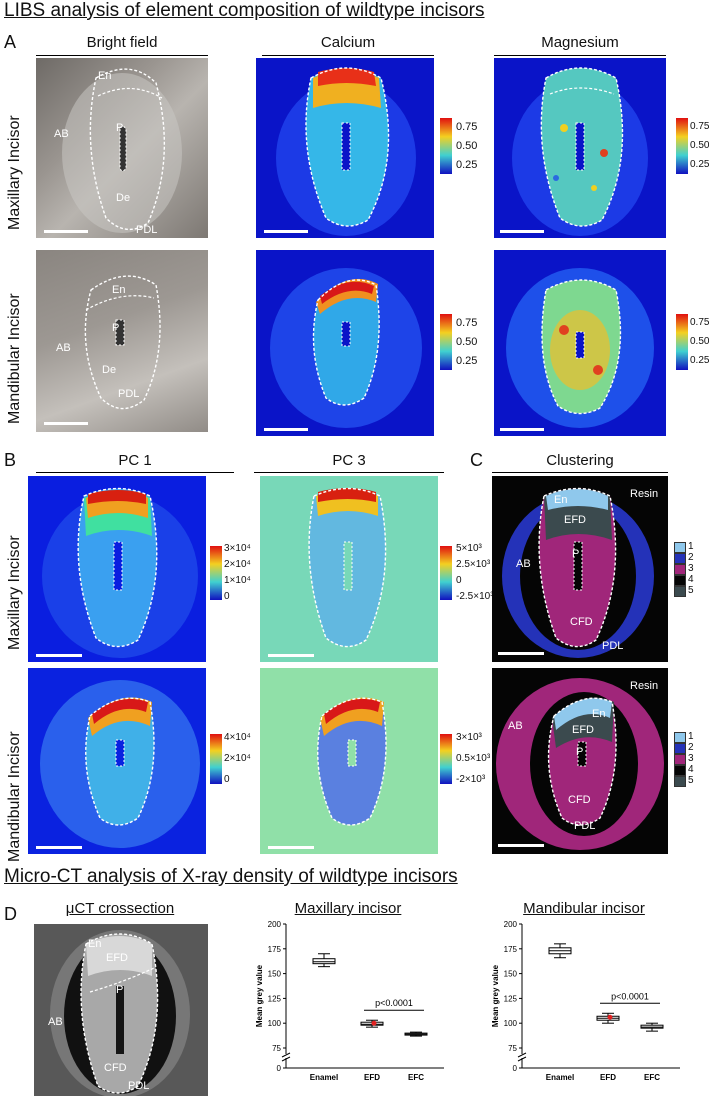 The height and width of the screenshot is (1099, 709). I want to click on row-label-maxillary: Maxillary Incisor, so click(14, 592).